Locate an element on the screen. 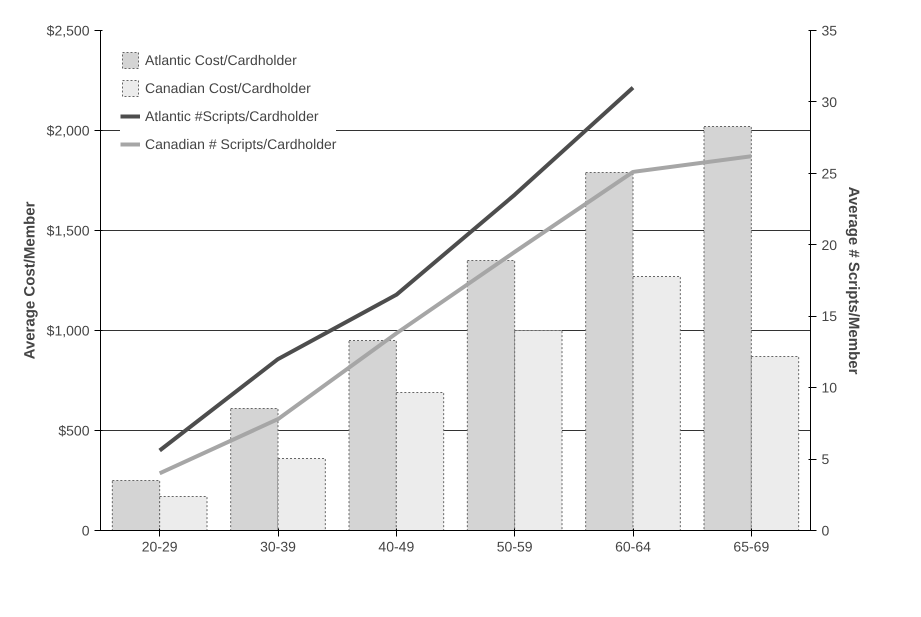 This screenshot has width=921, height=617. y-tick-label: 0 is located at coordinates (86, 530).